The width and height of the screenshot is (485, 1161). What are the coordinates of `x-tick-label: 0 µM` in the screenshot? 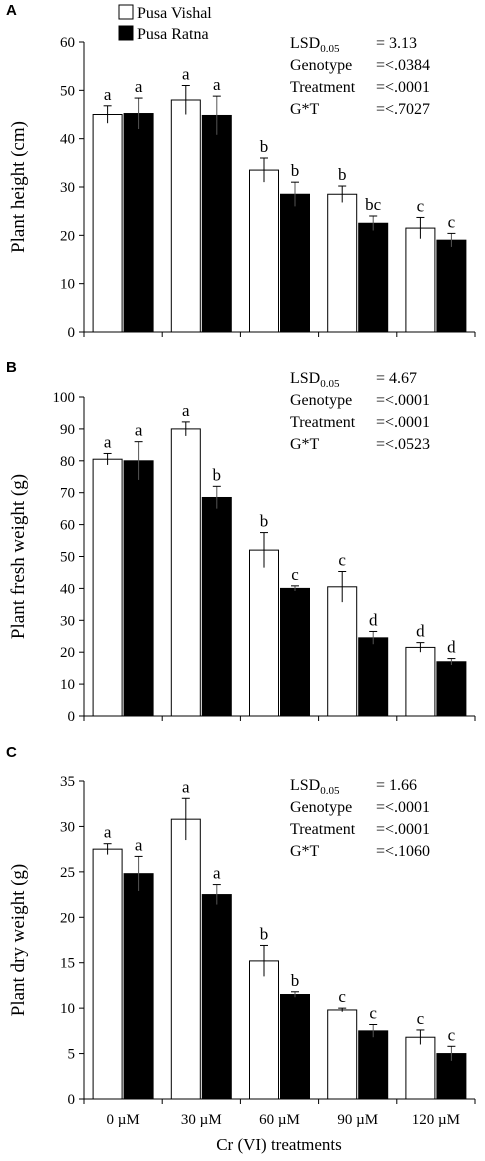 It's located at (122, 1120).